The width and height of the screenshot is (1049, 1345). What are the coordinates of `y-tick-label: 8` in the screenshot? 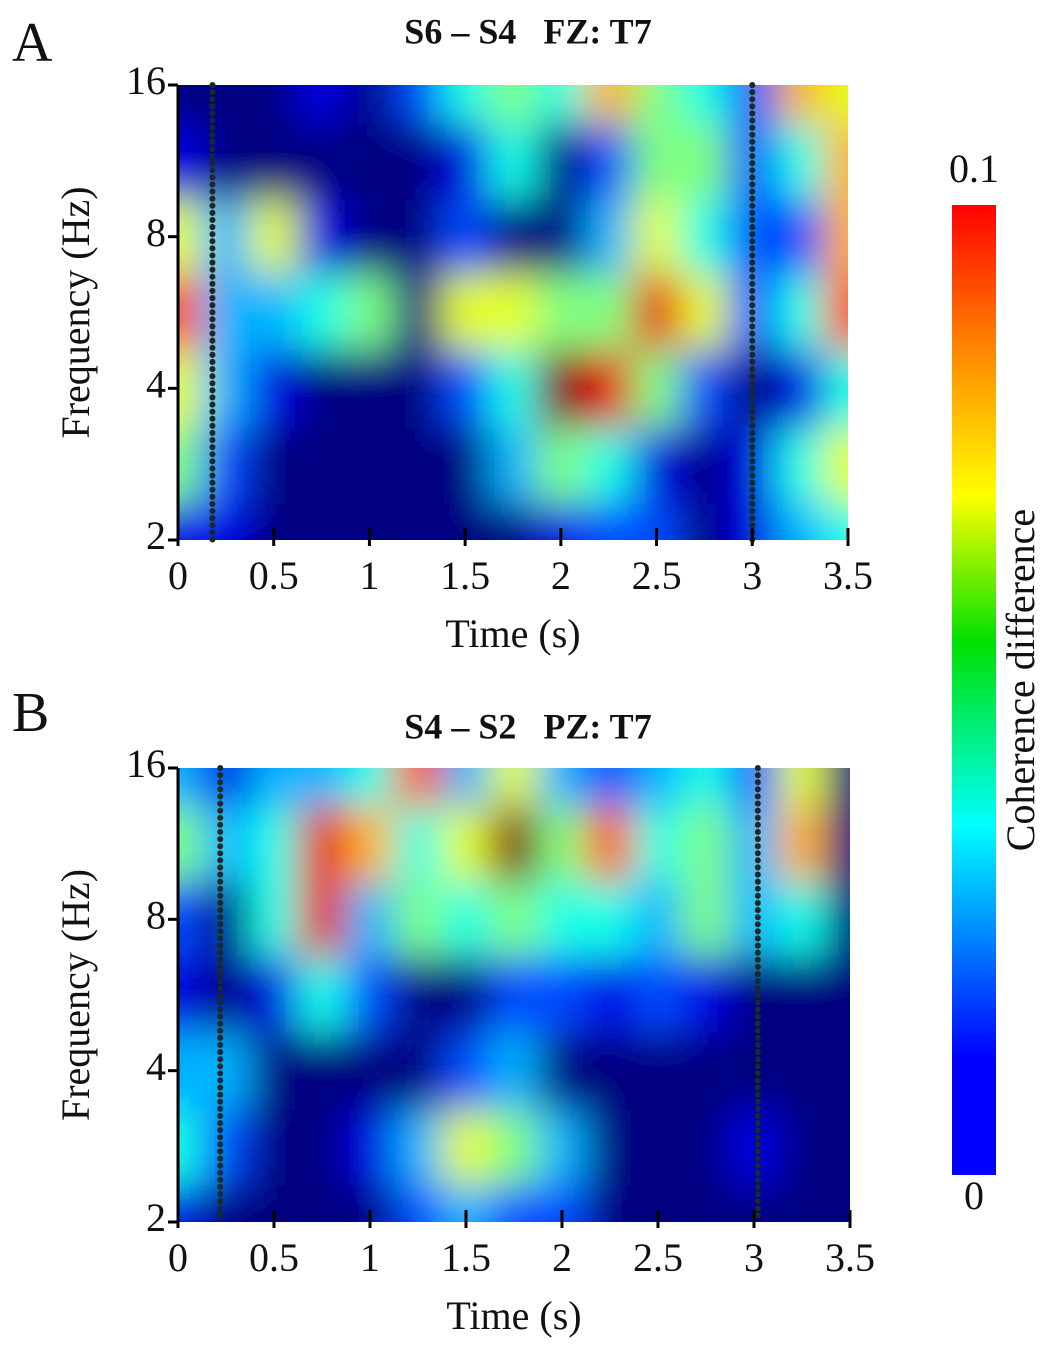 It's located at (156, 232).